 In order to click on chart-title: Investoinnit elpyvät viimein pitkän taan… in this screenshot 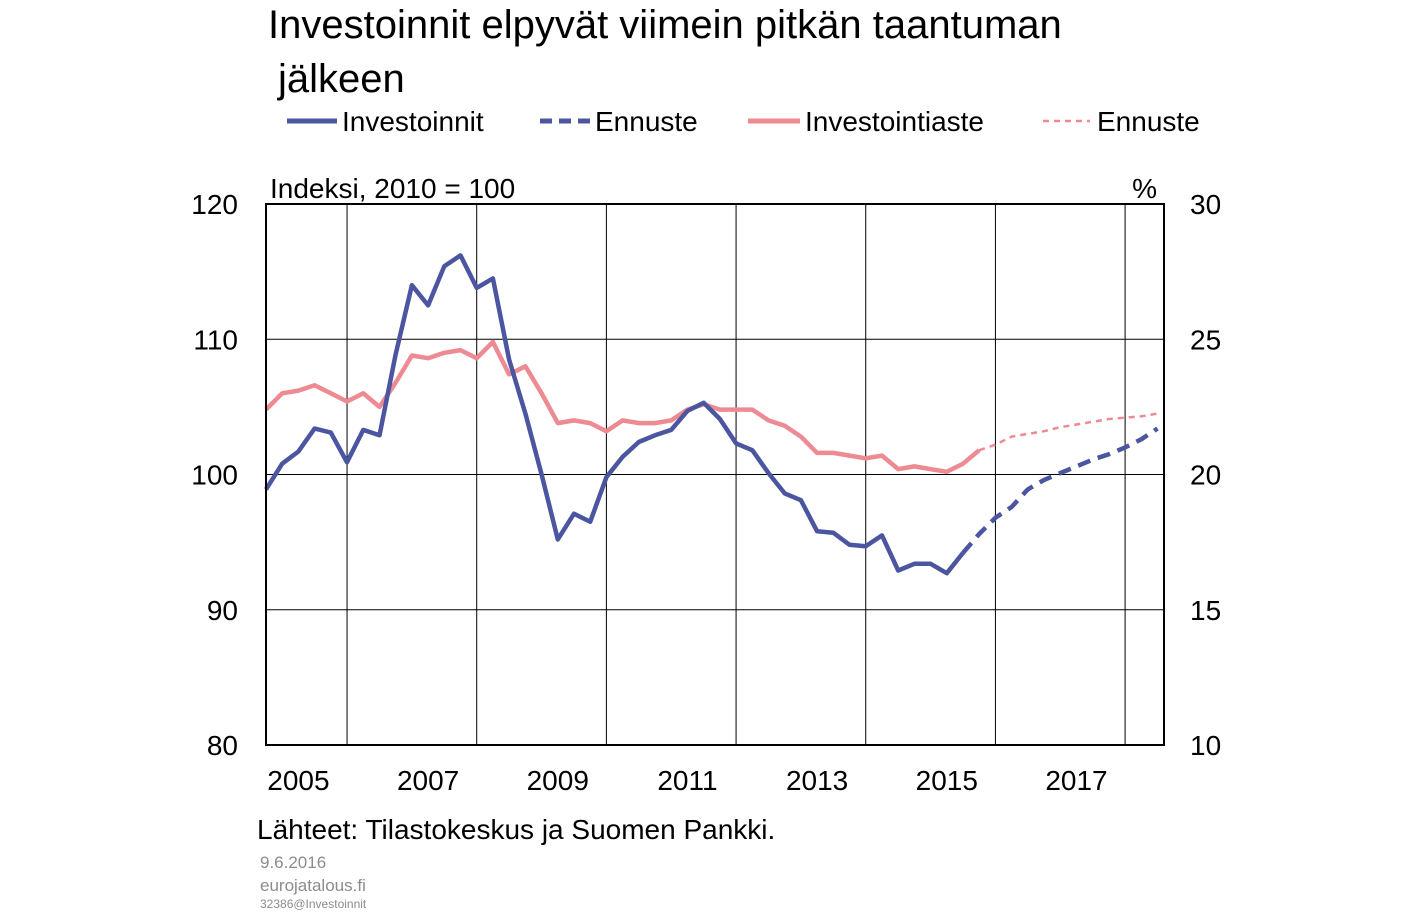, I will do `click(665, 25)`.